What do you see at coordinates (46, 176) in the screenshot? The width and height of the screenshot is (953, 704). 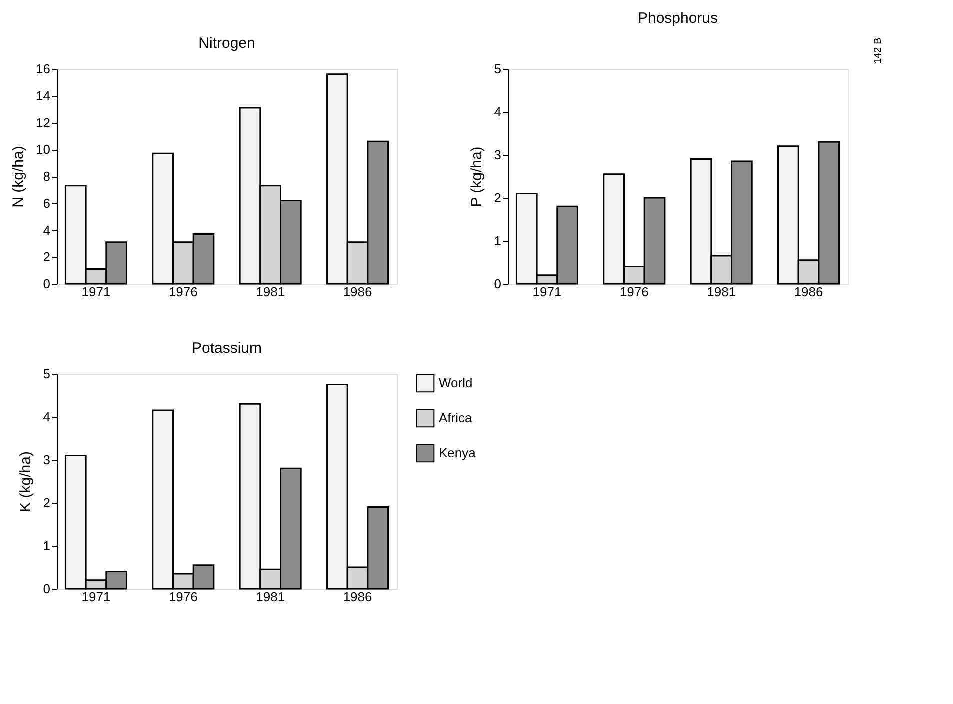 I see `y-tick-label: 8` at bounding box center [46, 176].